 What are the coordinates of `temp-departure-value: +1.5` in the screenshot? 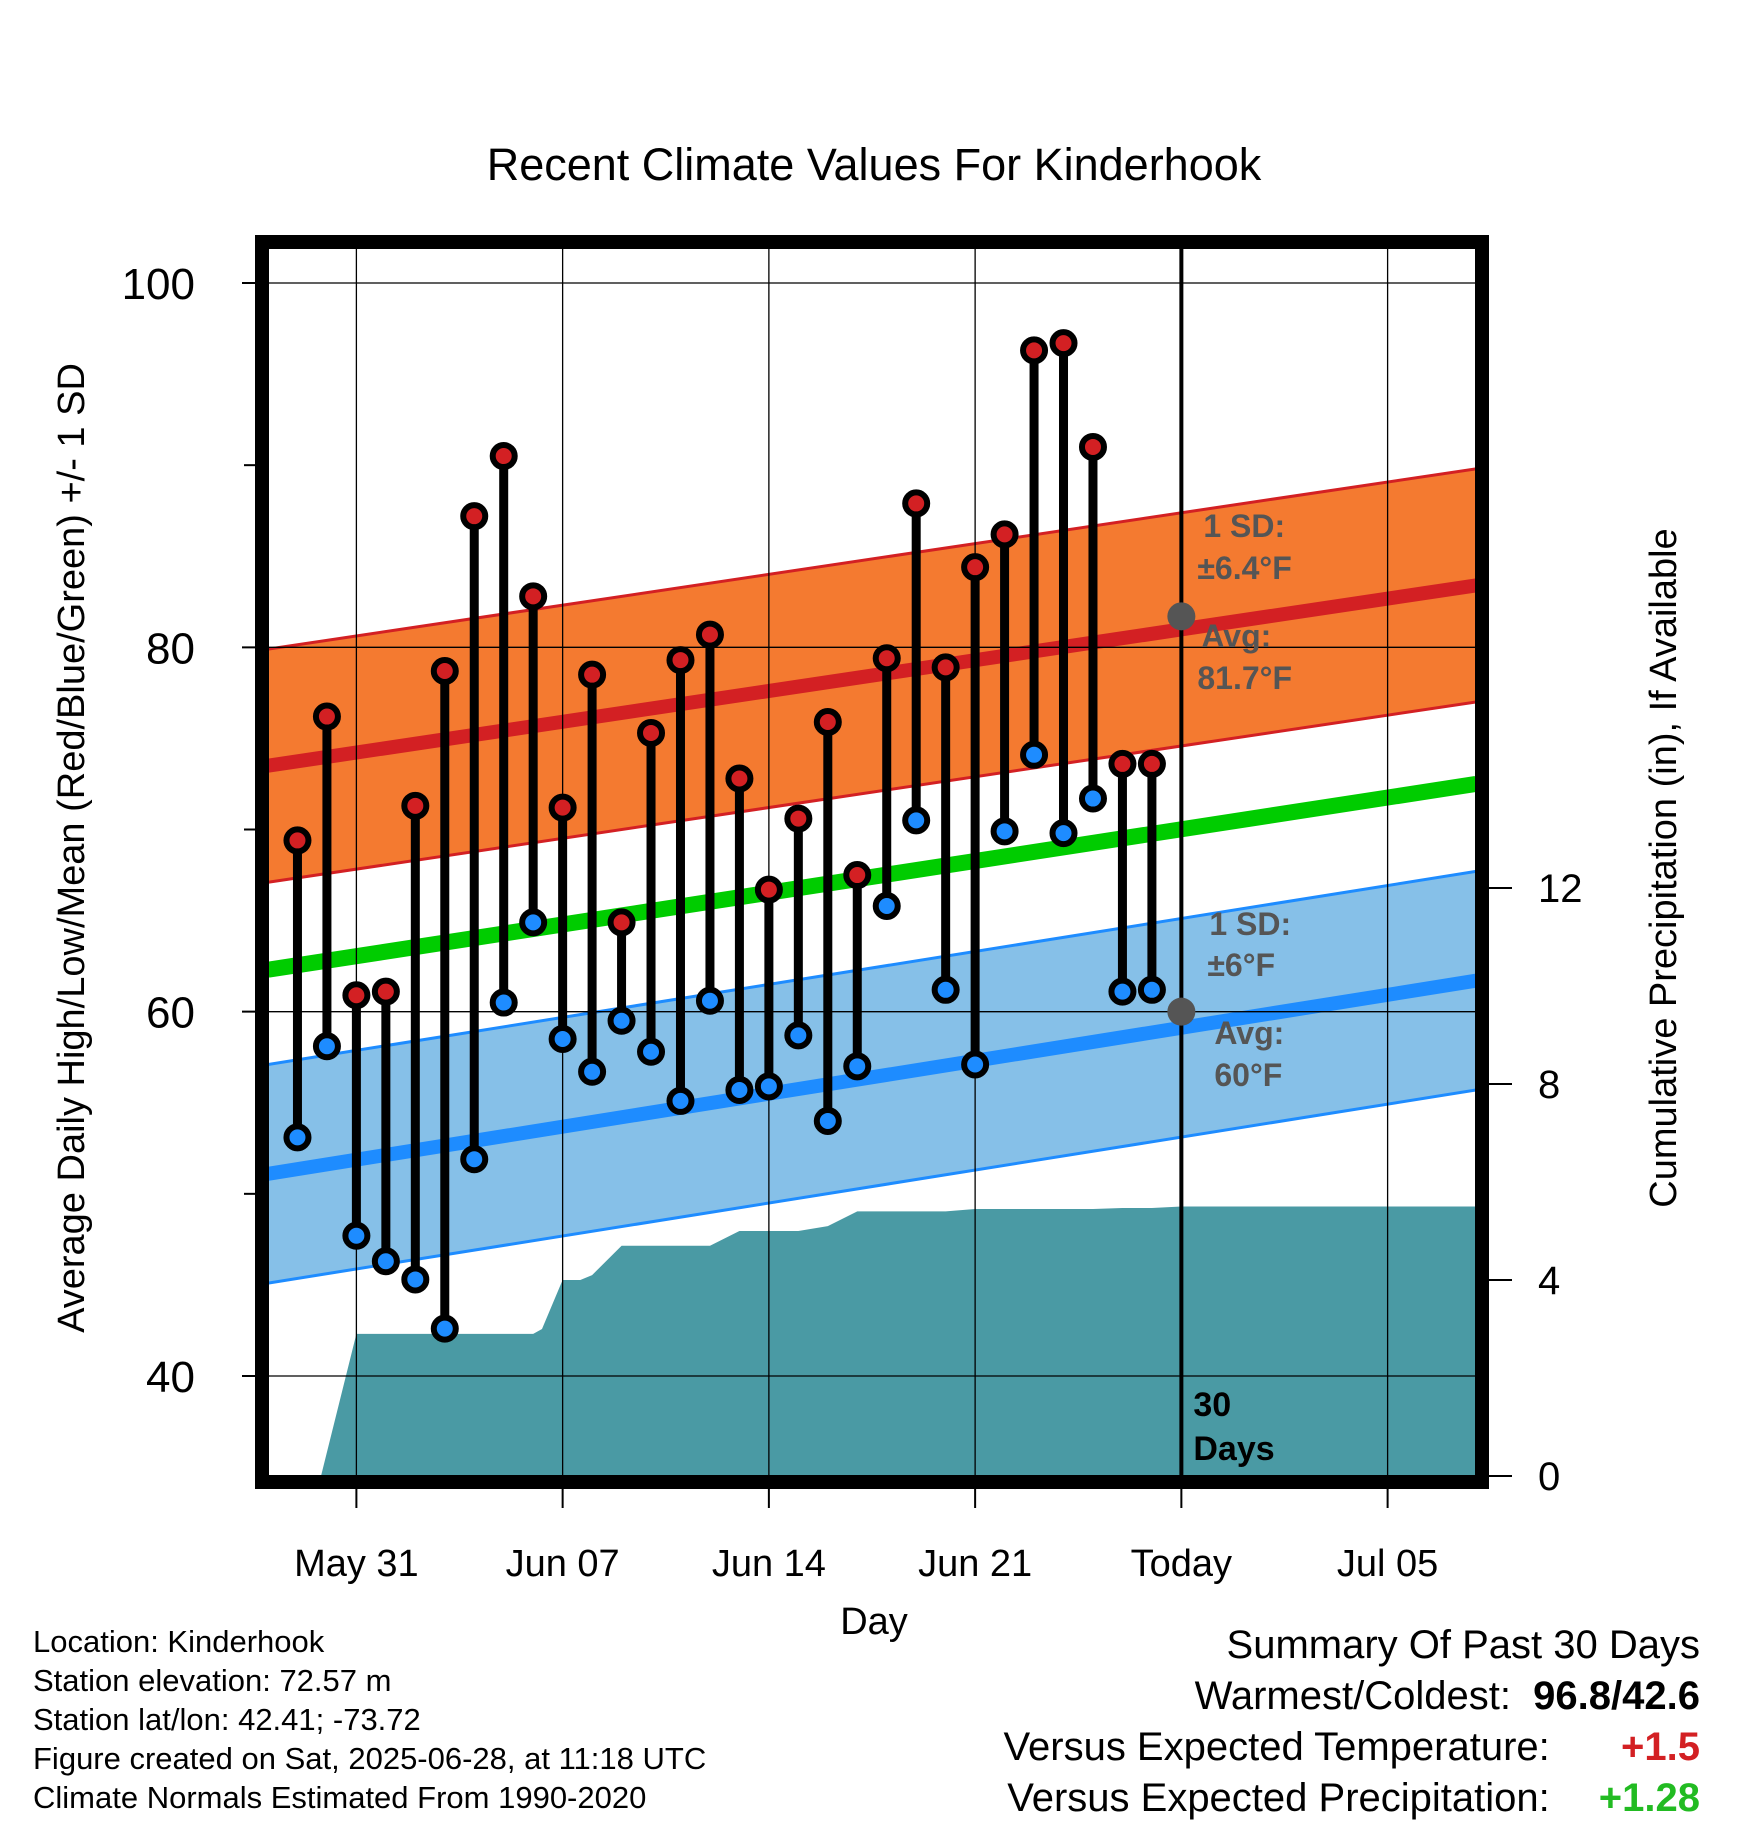 It's located at (1660, 1747).